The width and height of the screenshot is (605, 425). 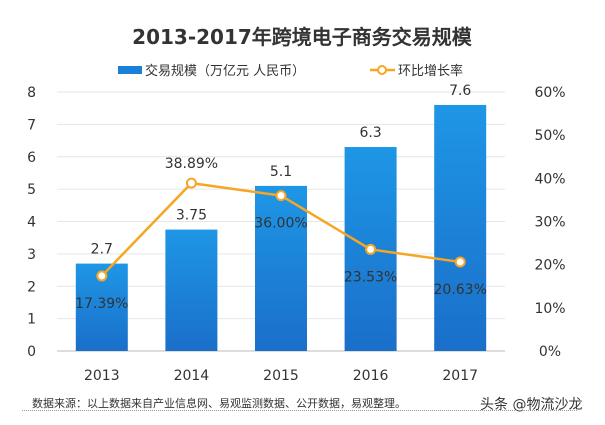 What do you see at coordinates (225, 71) in the screenshot?
I see `legend-bar-label: 交易规模（万亿元 人民币）` at bounding box center [225, 71].